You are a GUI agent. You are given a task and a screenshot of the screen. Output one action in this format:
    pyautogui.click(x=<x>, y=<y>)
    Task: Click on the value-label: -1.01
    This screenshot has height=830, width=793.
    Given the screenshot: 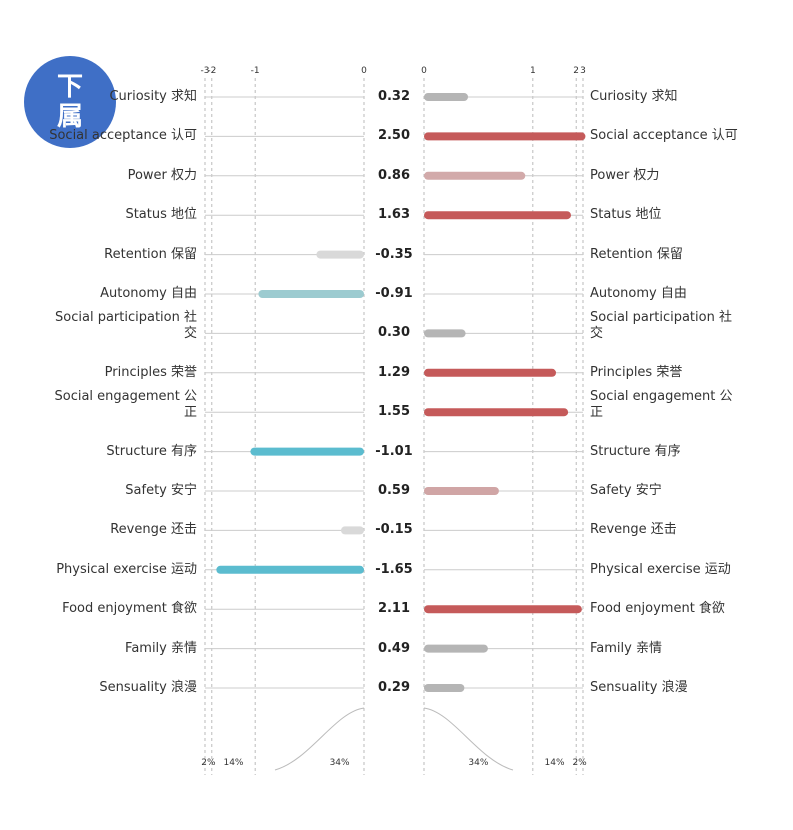 What is the action you would take?
    pyautogui.click(x=394, y=451)
    